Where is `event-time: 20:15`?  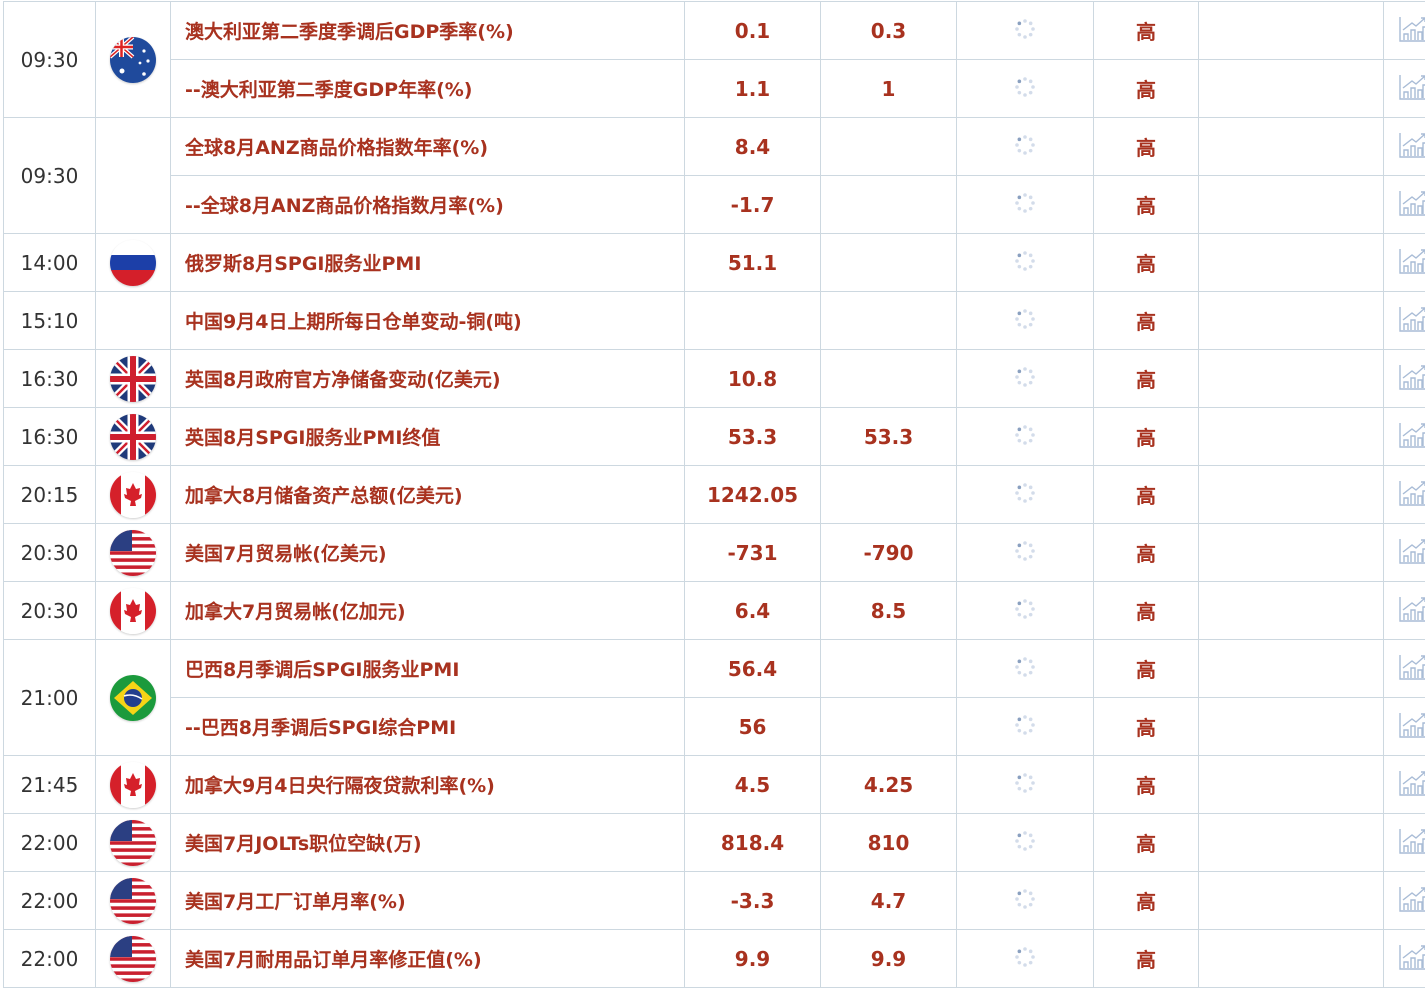 event-time: 20:15 is located at coordinates (50, 495).